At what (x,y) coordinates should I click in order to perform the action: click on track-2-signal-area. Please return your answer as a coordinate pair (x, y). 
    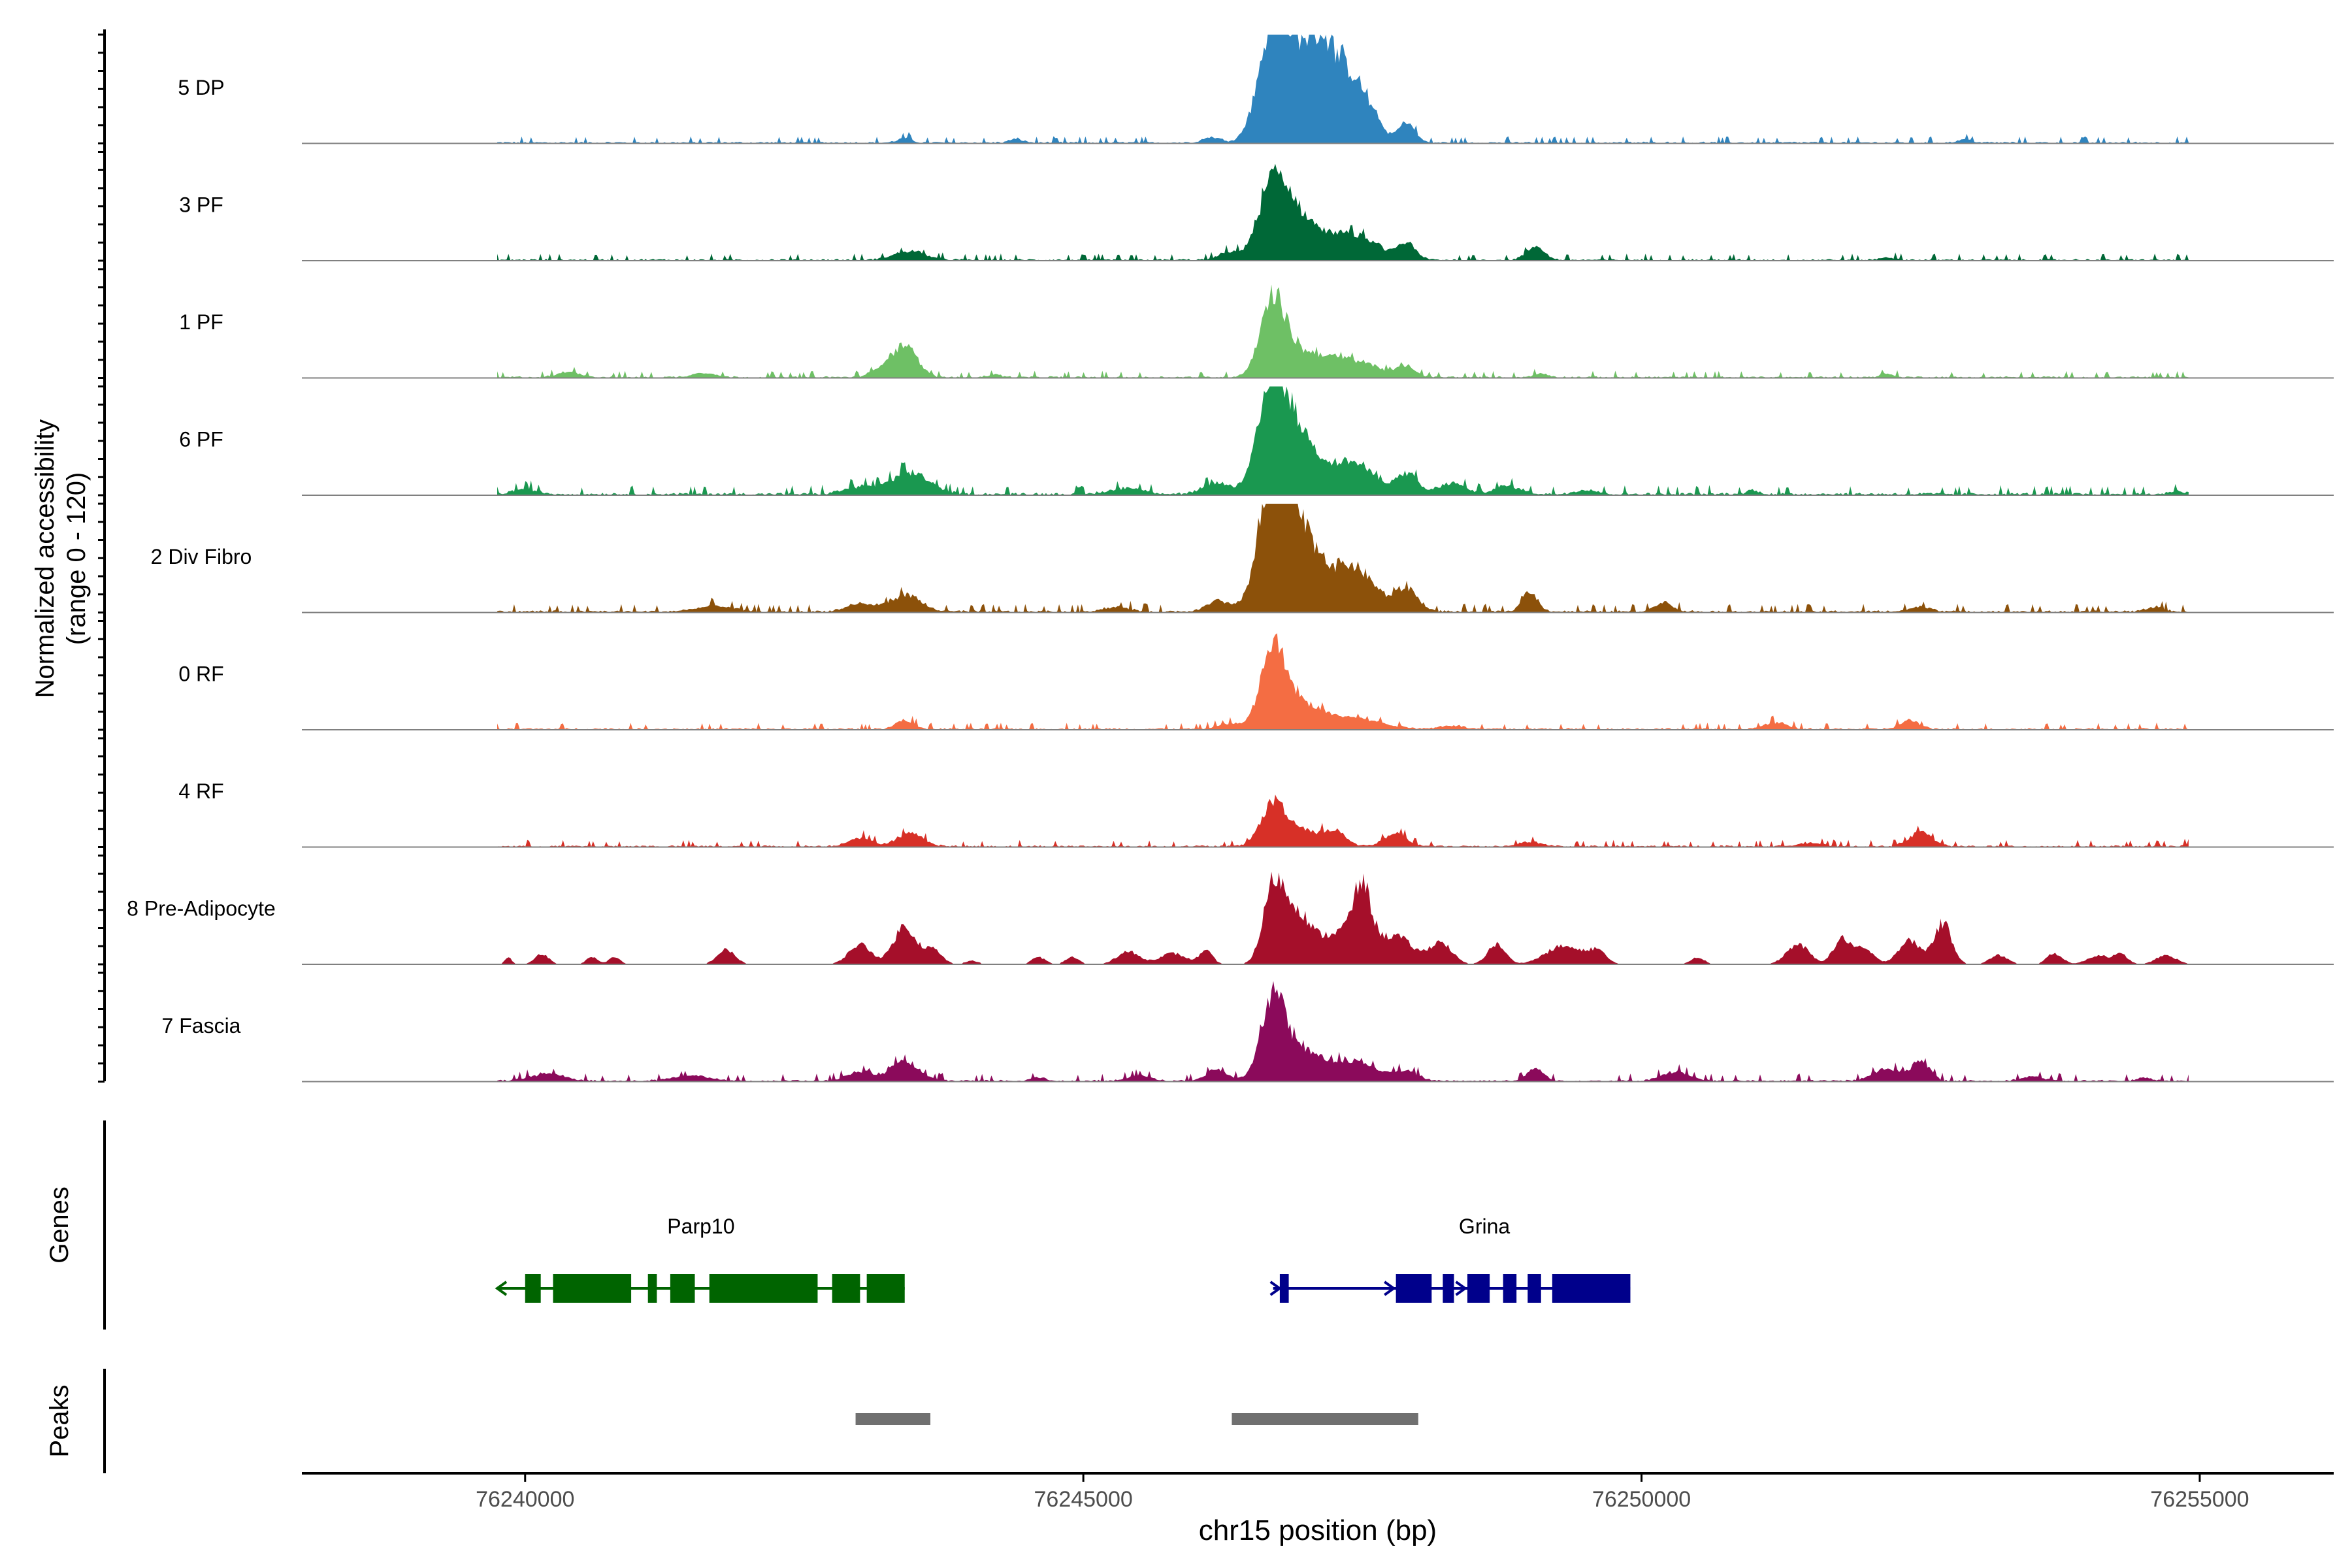
    Looking at the image, I should click on (1343, 212).